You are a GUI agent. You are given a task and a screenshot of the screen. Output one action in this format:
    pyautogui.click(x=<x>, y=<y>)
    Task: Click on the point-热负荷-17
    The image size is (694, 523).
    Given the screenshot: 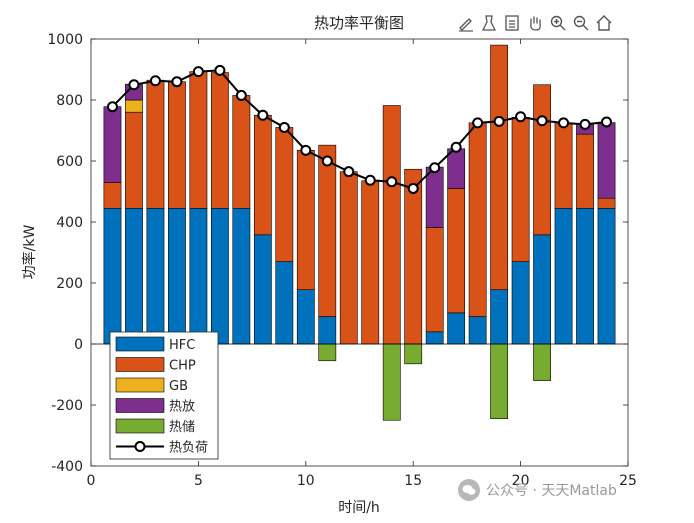 What is the action you would take?
    pyautogui.click(x=456, y=147)
    